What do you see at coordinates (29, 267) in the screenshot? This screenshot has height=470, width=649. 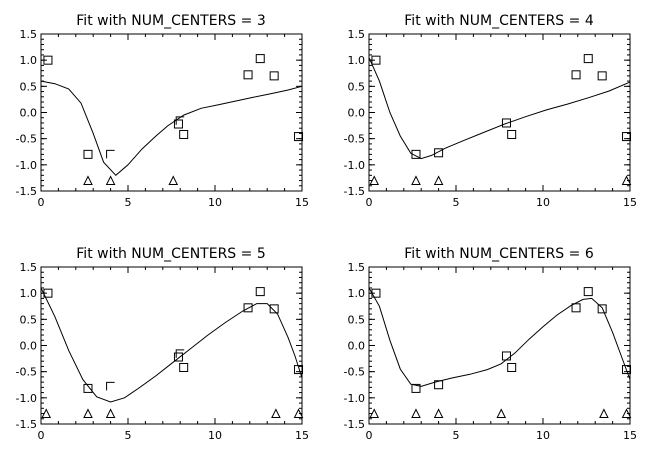 I see `panel-3-ytick-label: 1.5` at bounding box center [29, 267].